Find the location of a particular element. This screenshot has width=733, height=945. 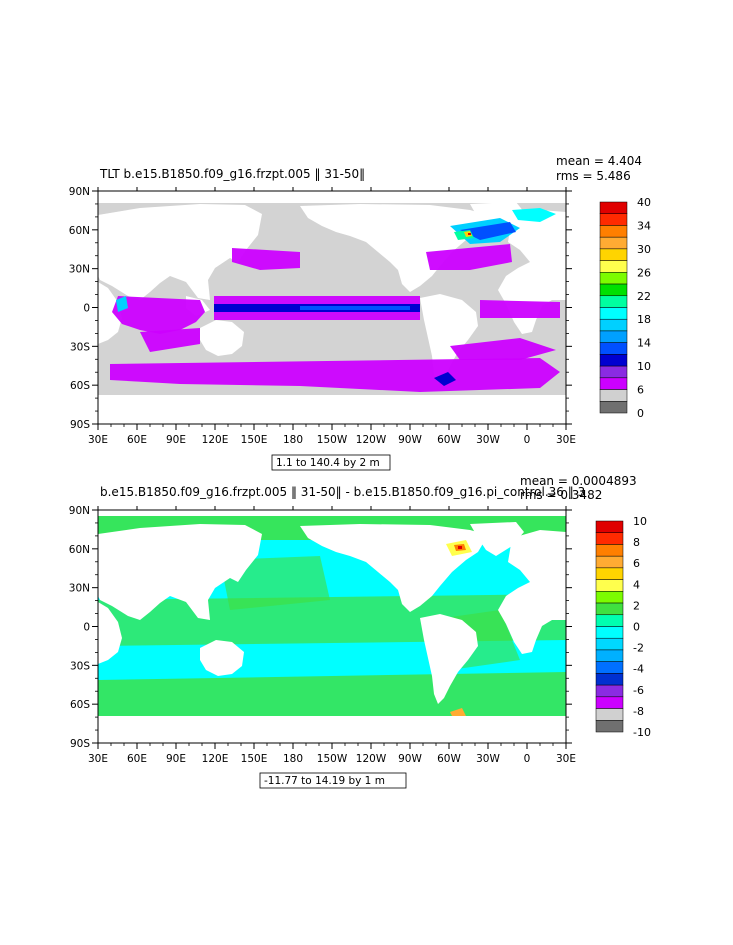

panel-1-mean: mean = 4.404 is located at coordinates (599, 161).